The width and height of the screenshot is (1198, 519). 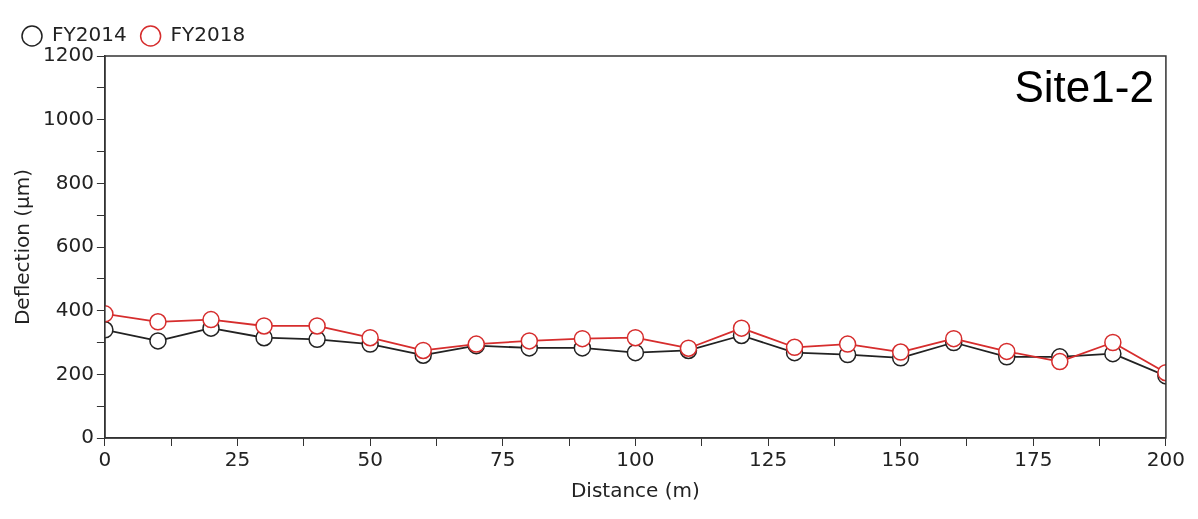 I want to click on y-tick-label: 0, so click(x=87, y=436).